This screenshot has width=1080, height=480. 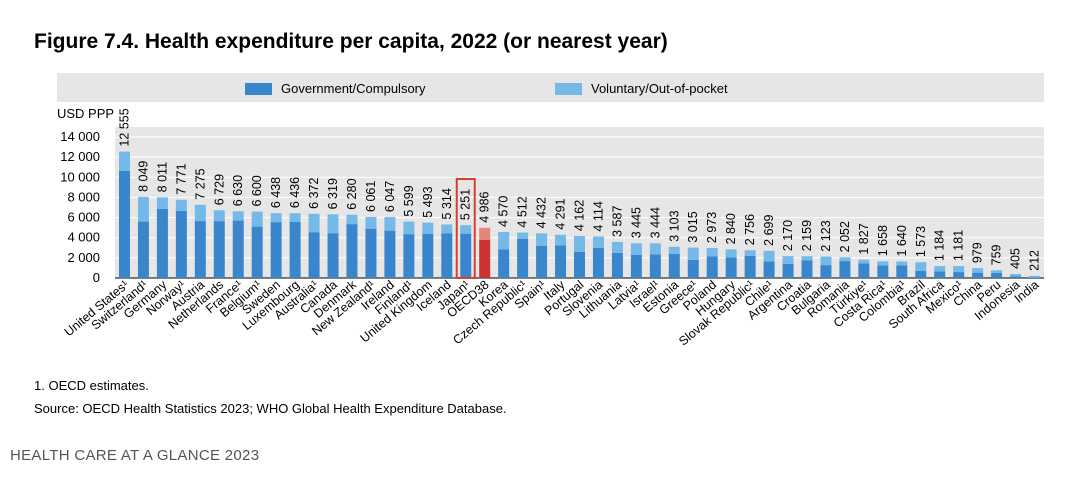 I want to click on value-label: 6 280, so click(x=352, y=193).